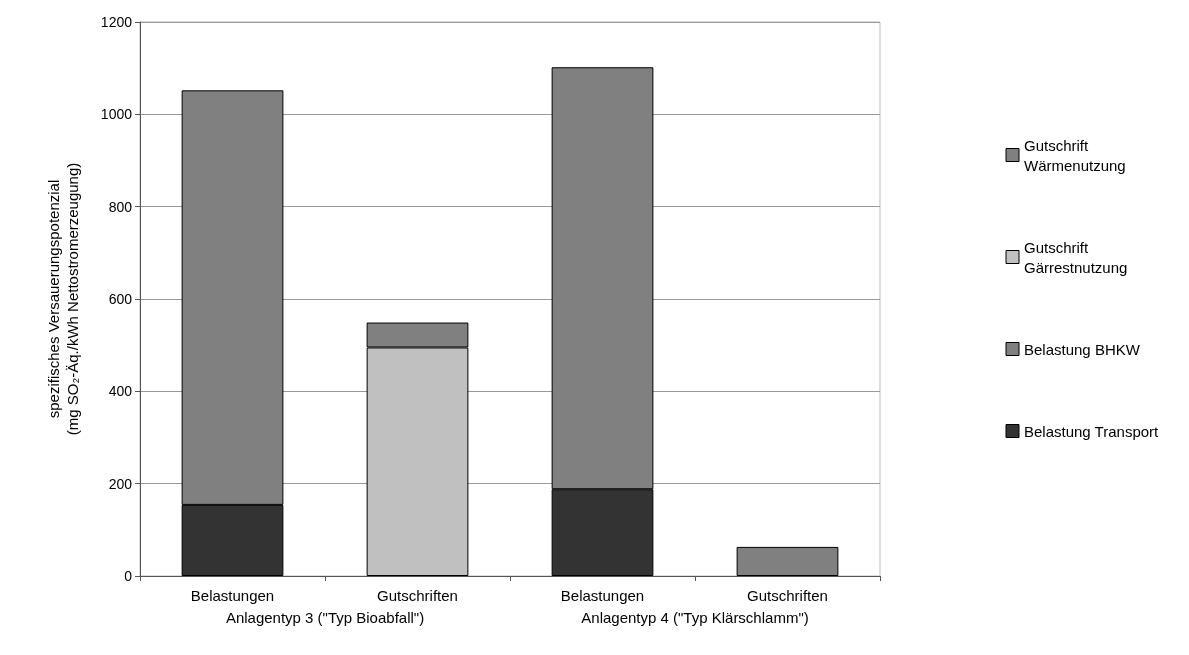 This screenshot has width=1189, height=655. What do you see at coordinates (1075, 155) in the screenshot?
I see `legend-label: Gutschrift Wärmenutzung` at bounding box center [1075, 155].